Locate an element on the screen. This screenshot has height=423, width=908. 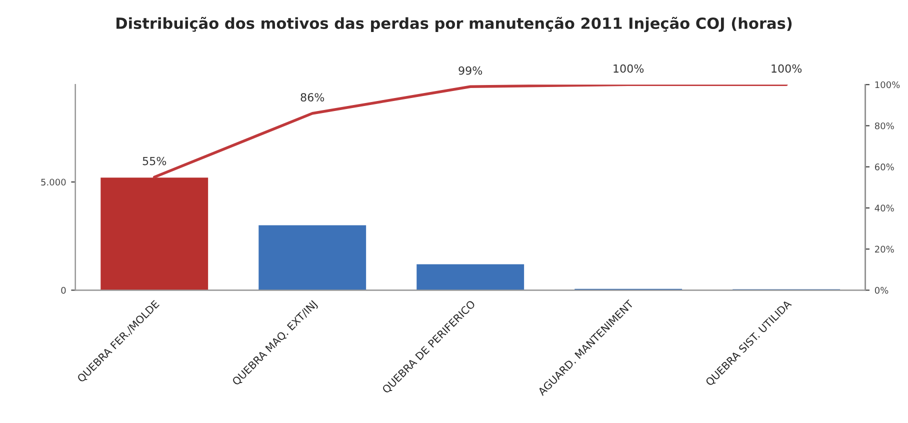
y-tick-label: 0 is located at coordinates (63, 290).